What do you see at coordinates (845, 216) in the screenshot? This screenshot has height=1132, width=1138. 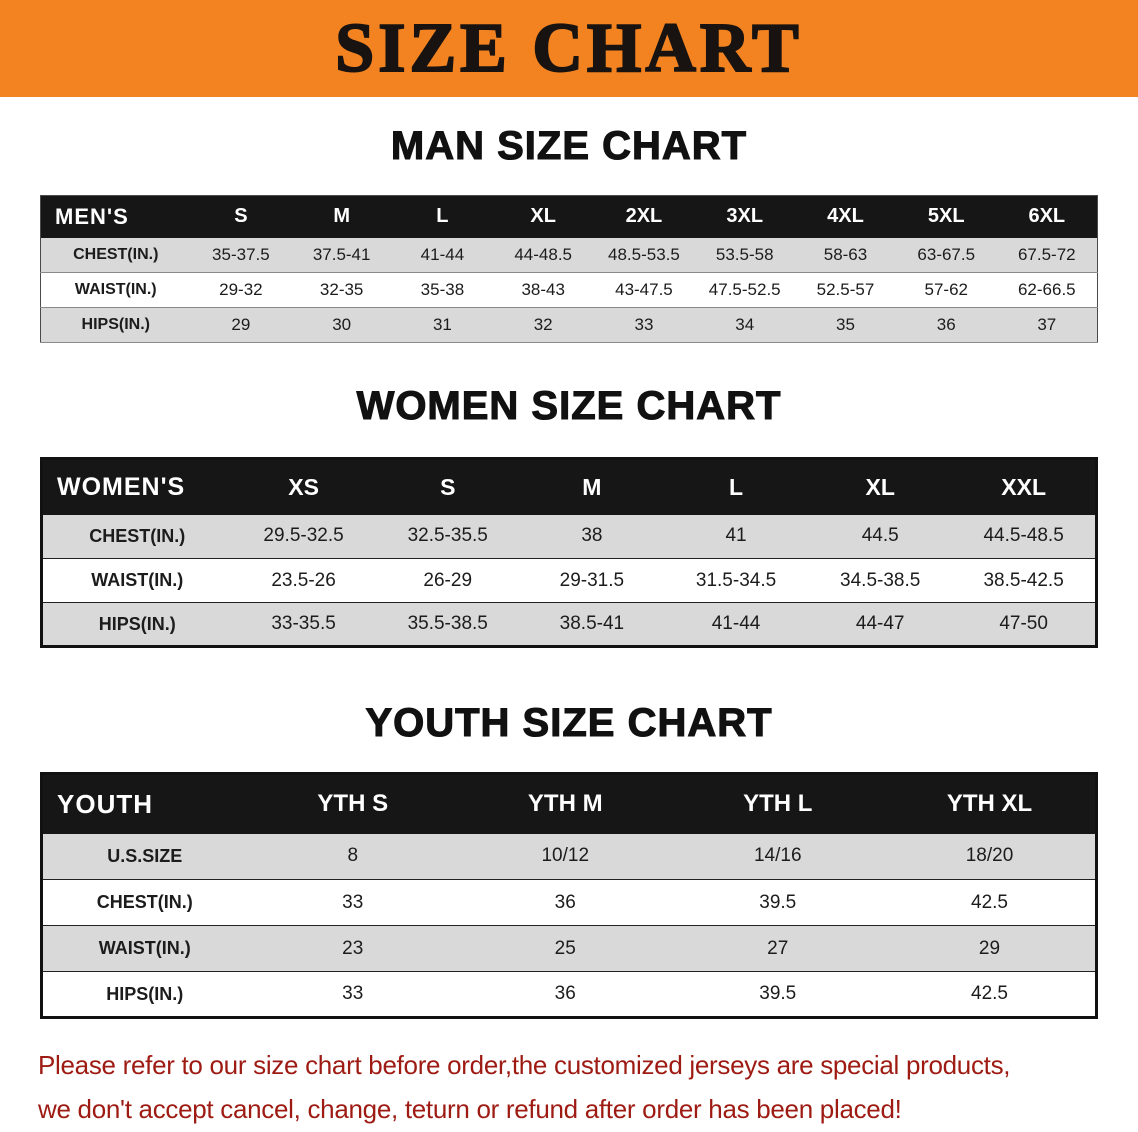 I see `size-column-header: 4XL` at bounding box center [845, 216].